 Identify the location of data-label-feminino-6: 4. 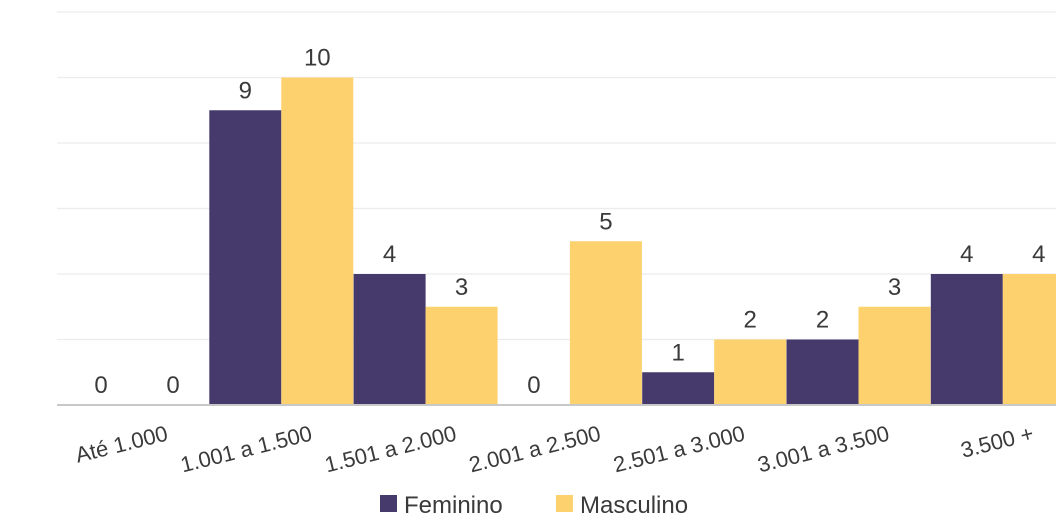
(966, 254).